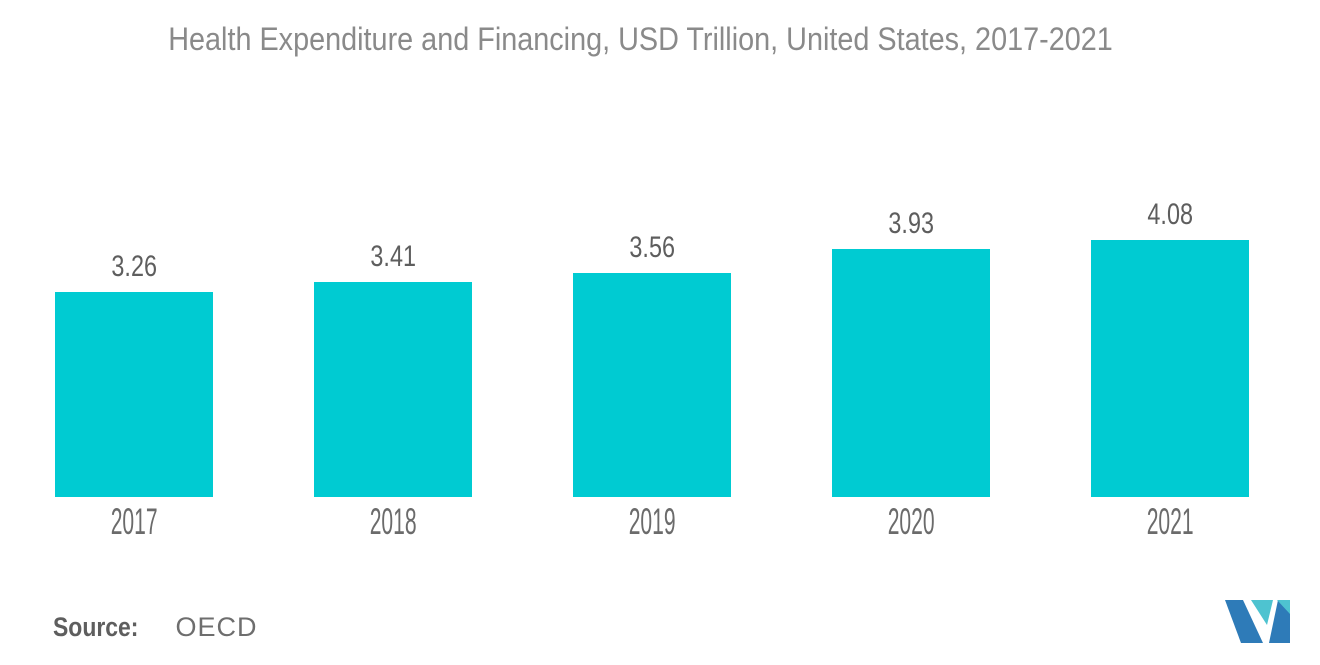  What do you see at coordinates (393, 389) in the screenshot?
I see `bar-2018` at bounding box center [393, 389].